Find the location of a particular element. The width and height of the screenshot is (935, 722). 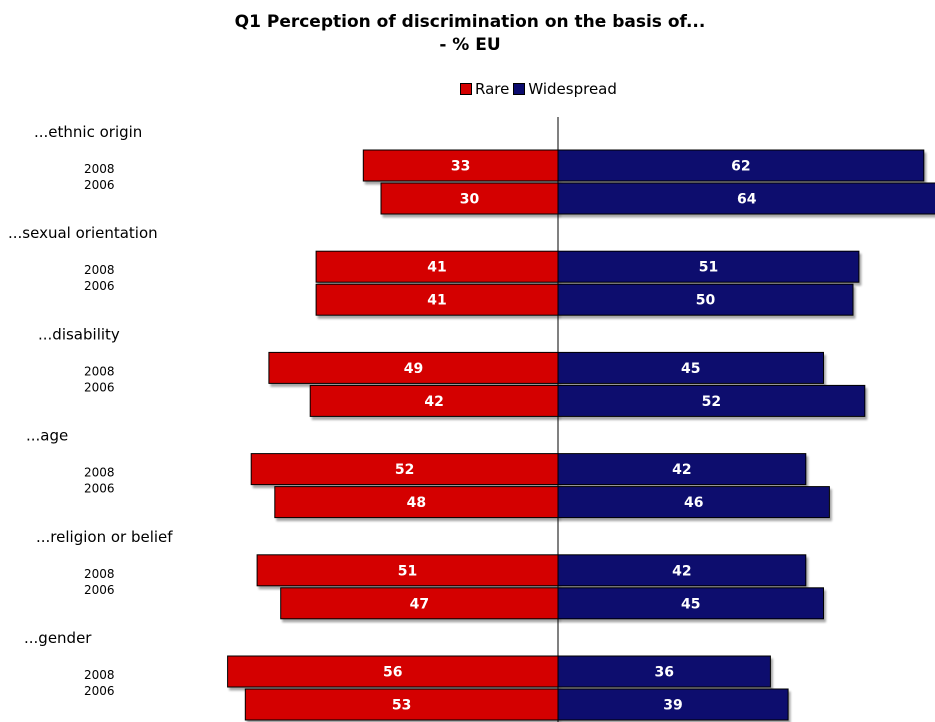

bar-label-widespread: 39 is located at coordinates (672, 706).